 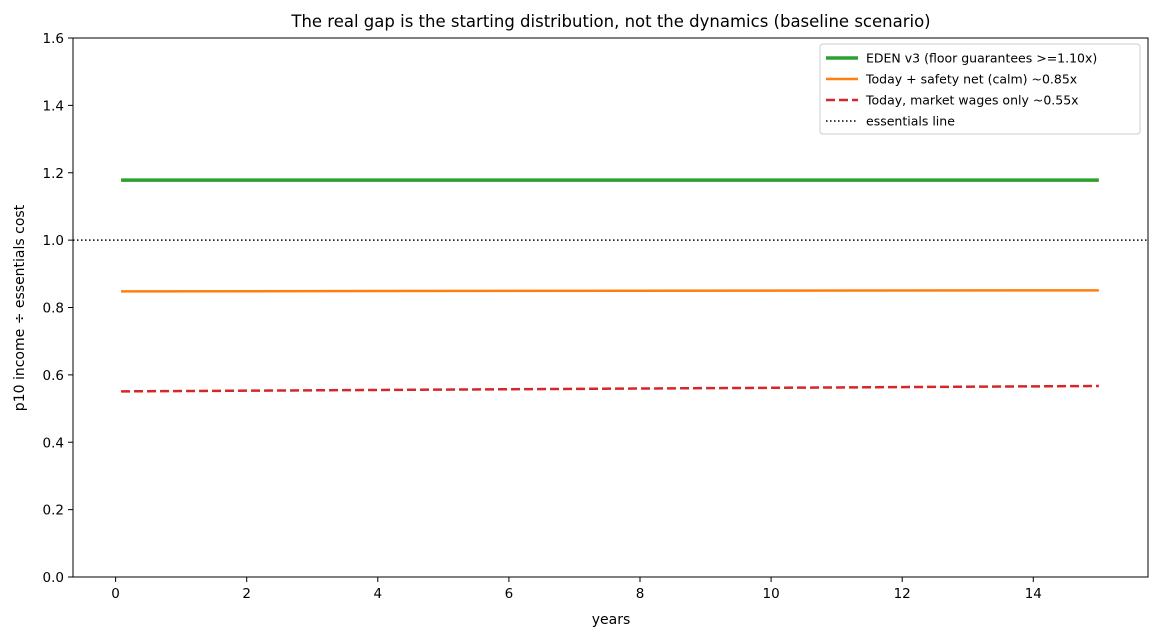 What do you see at coordinates (378, 594) in the screenshot?
I see `x-tick-label: 4` at bounding box center [378, 594].